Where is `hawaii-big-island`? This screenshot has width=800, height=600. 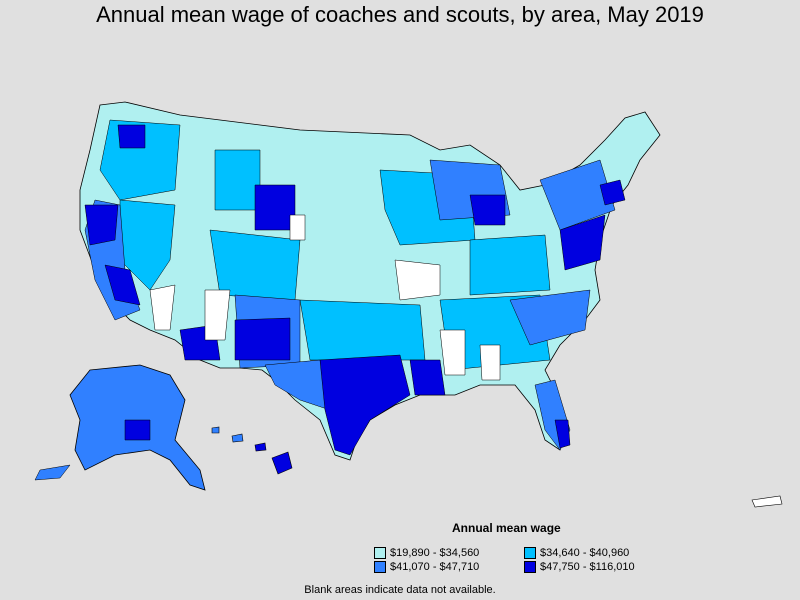 hawaii-big-island is located at coordinates (282, 463).